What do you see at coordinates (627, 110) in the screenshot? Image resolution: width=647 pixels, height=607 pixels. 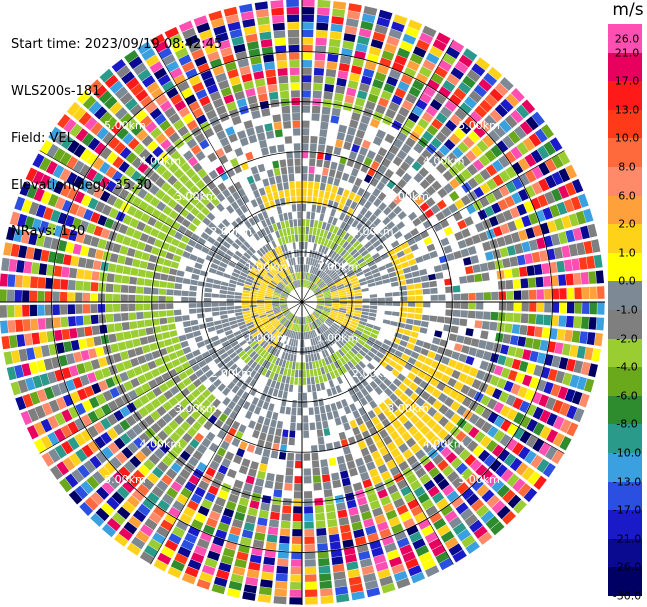 I see `colorbar-tick-label: 13.0` at bounding box center [627, 110].